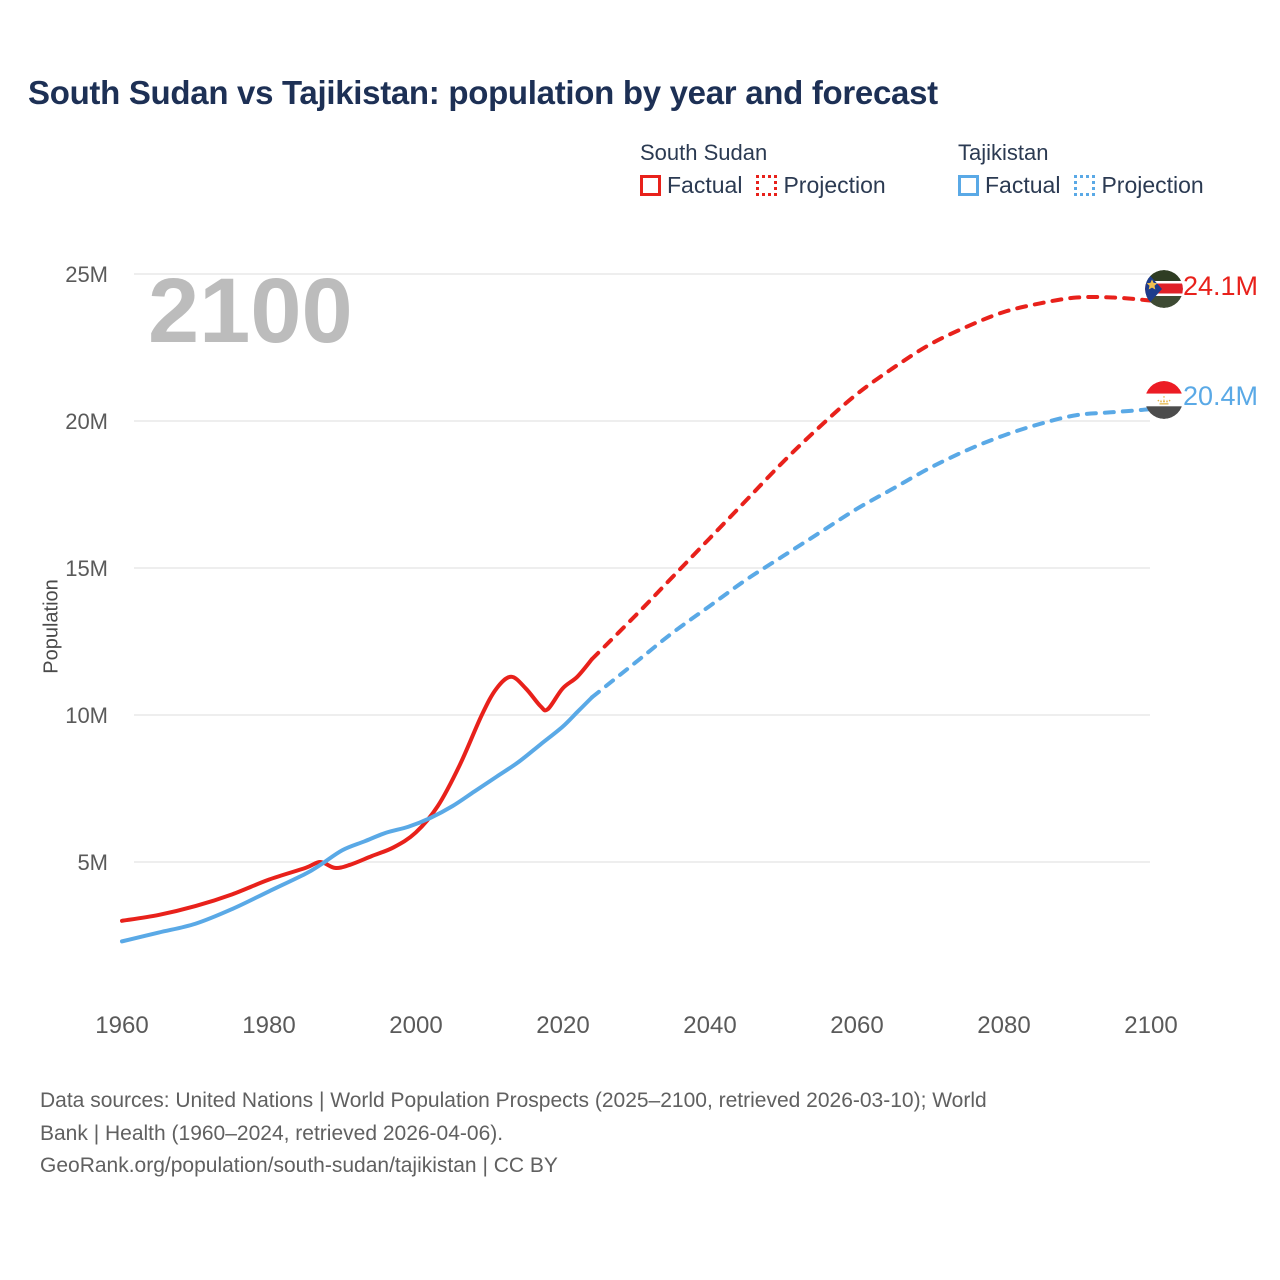 This screenshot has width=1280, height=1280. Describe the element at coordinates (122, 1025) in the screenshot. I see `xtick-label-1960: 1960` at that location.